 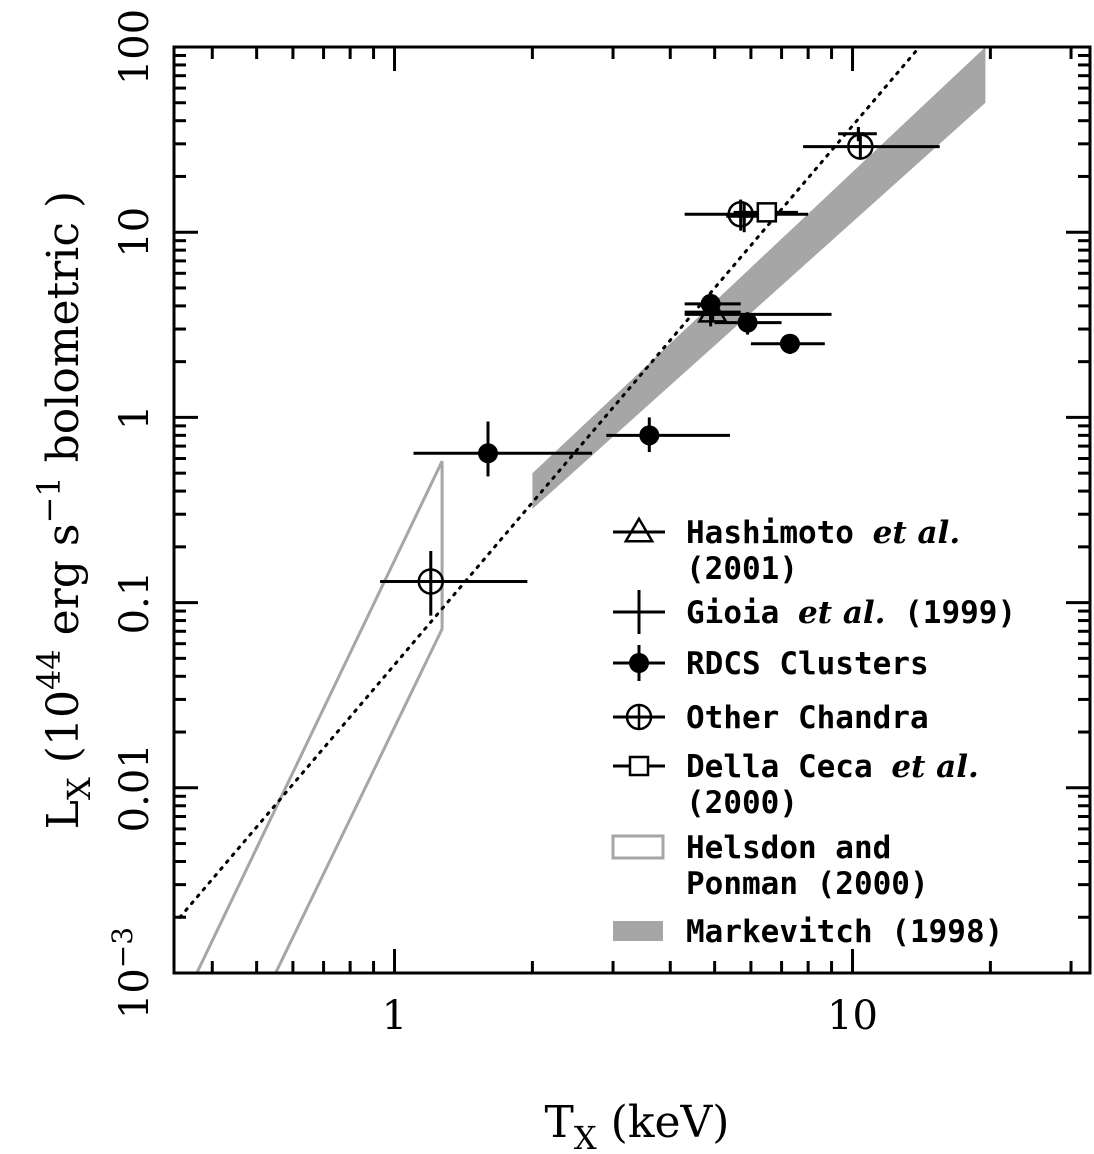 I want to click on y-axis-label-pre: (10, so click(x=63, y=733).